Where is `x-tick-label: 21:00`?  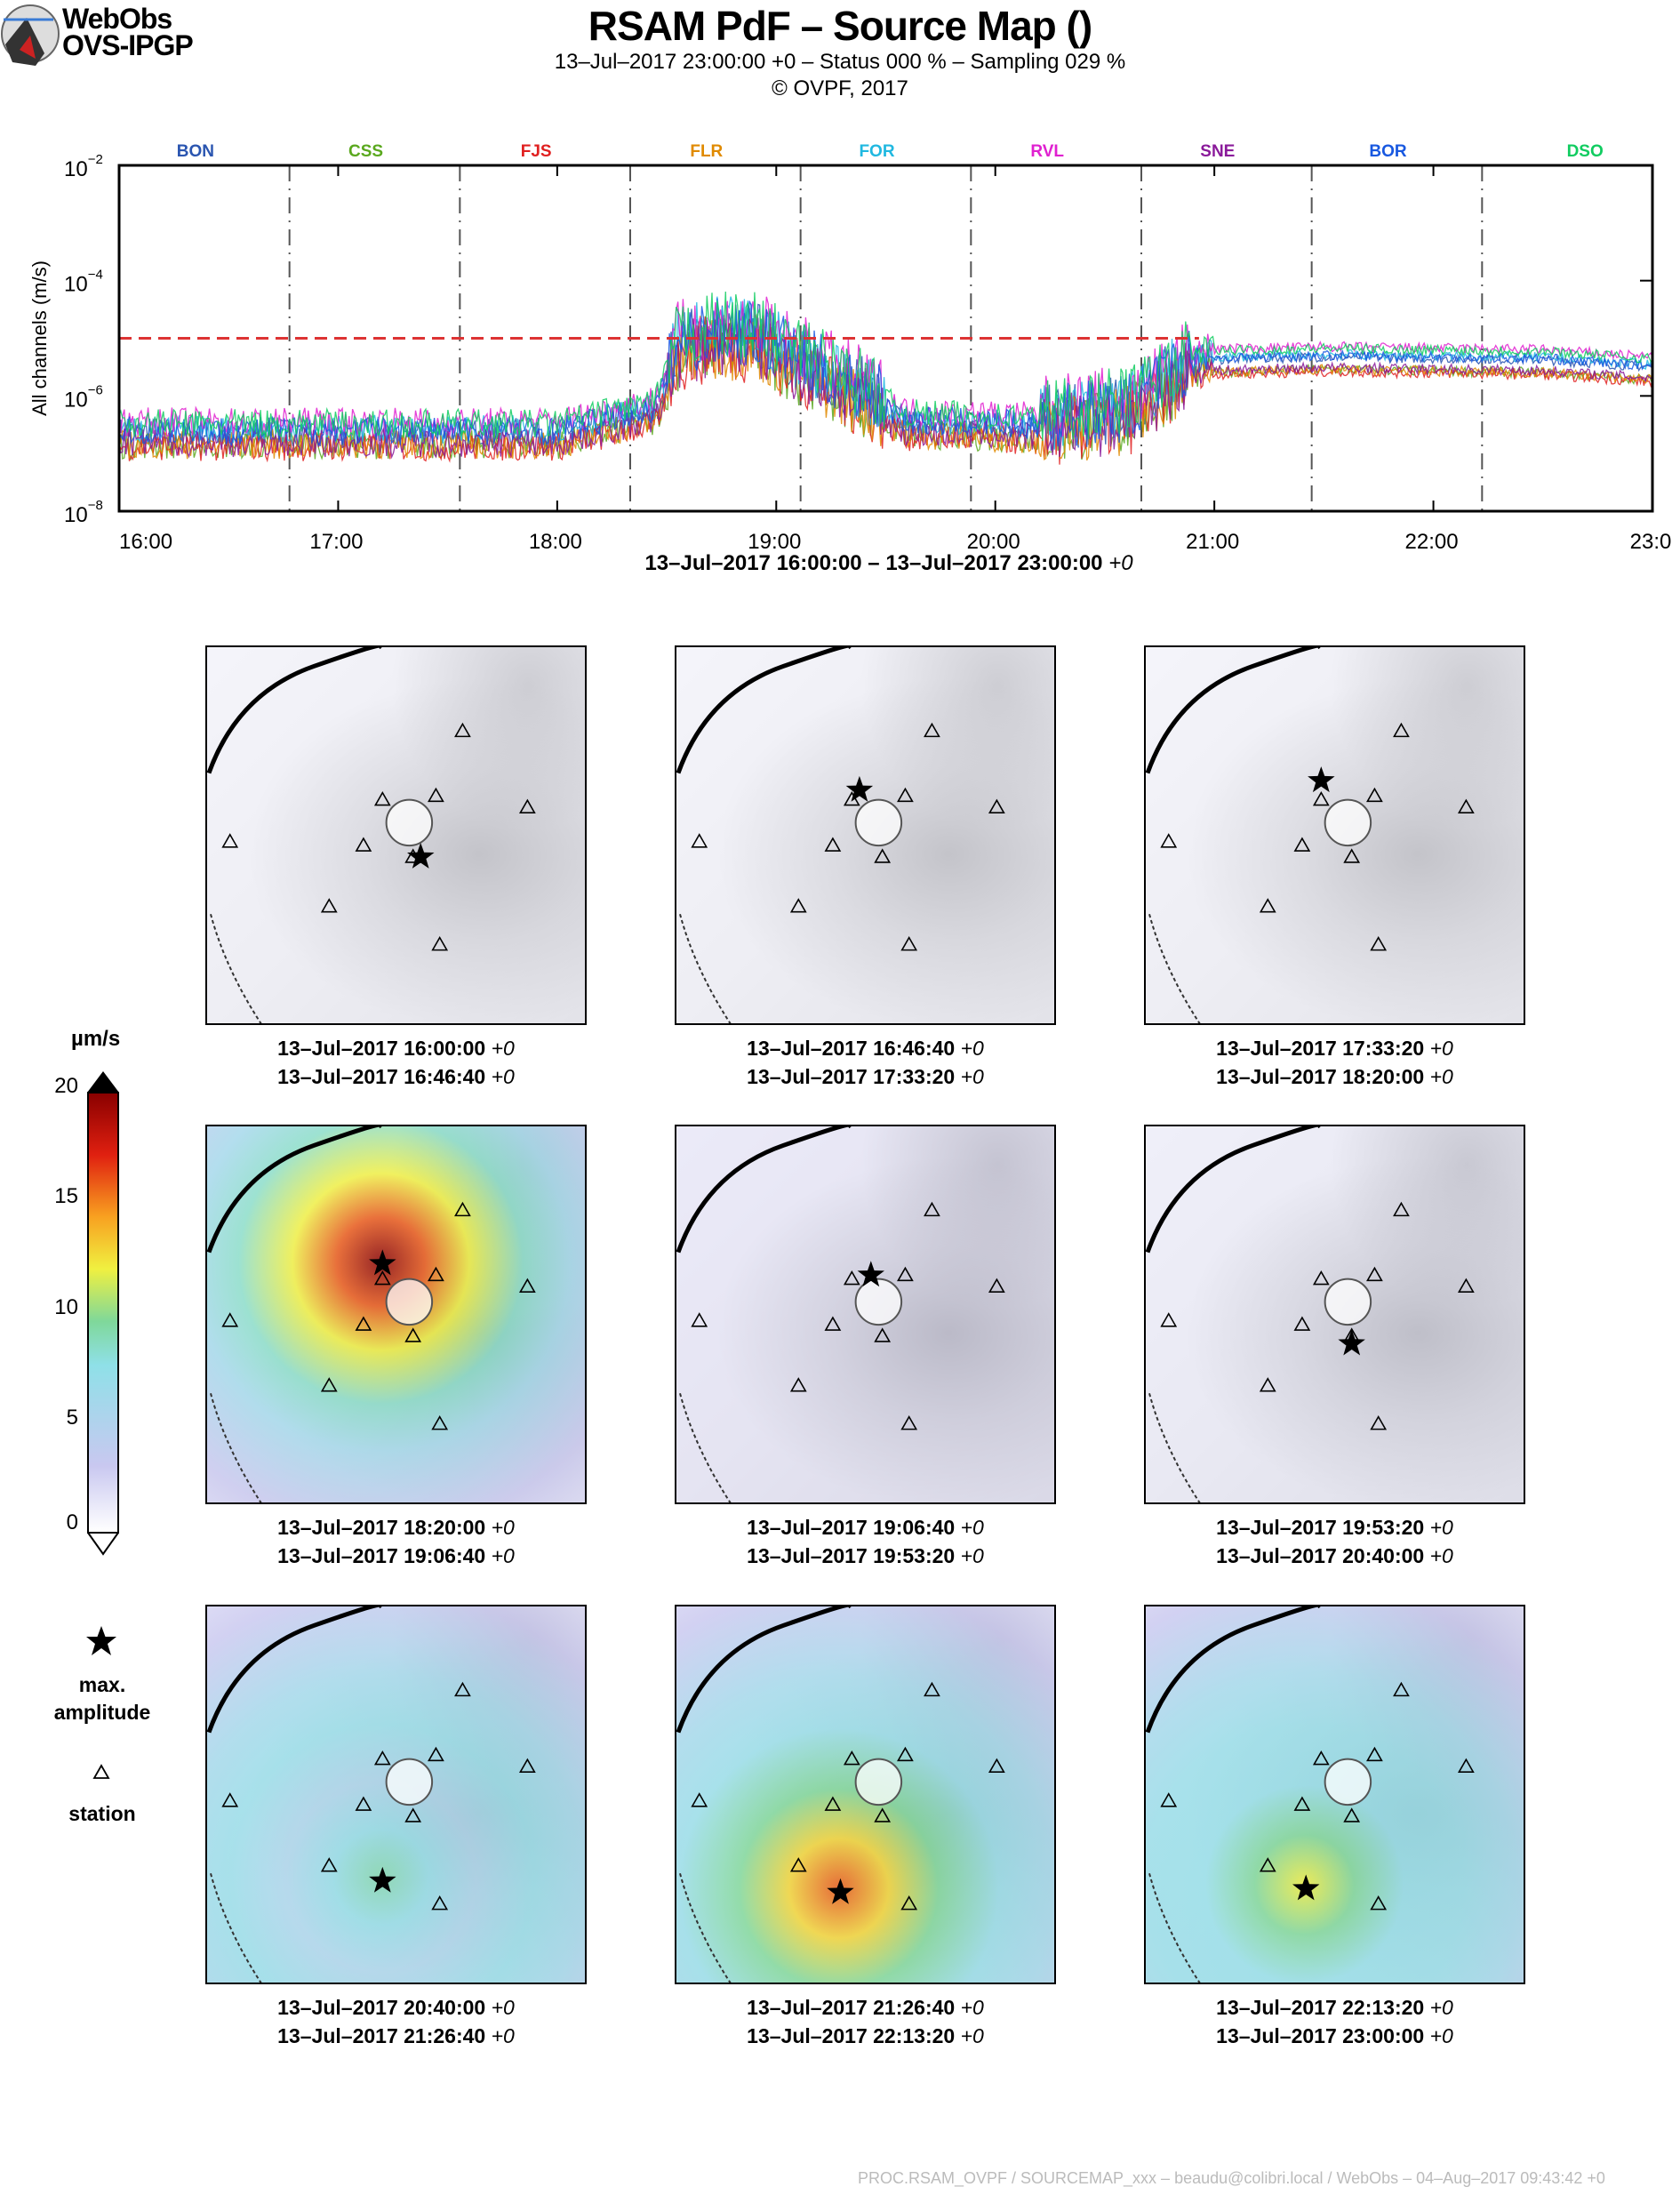 x-tick-label: 21:00 is located at coordinates (1212, 540).